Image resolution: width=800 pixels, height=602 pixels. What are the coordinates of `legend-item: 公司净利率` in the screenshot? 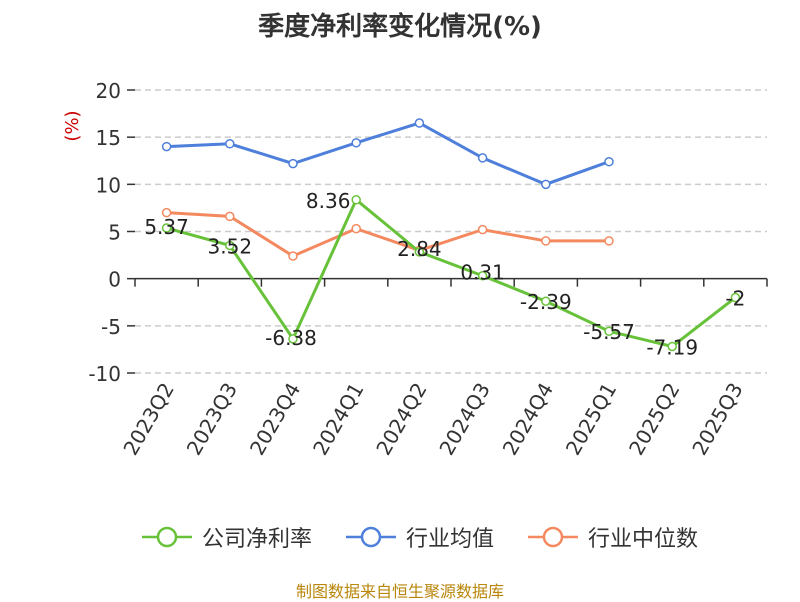 It's located at (226, 537).